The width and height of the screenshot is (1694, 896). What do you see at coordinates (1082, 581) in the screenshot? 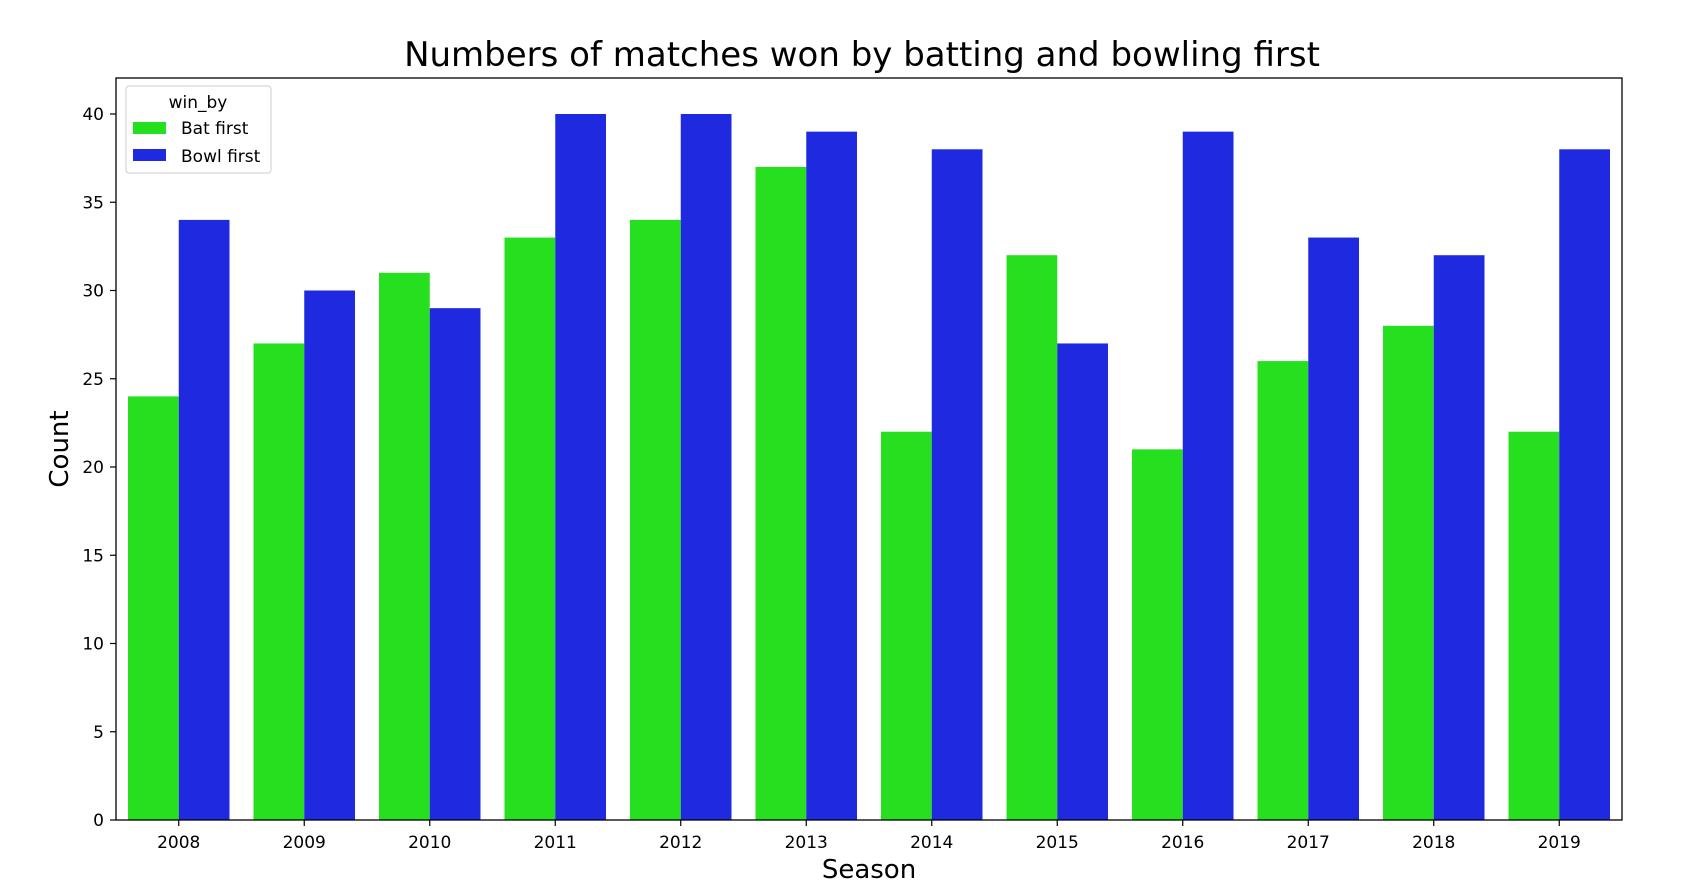
I see `bar-bowl-first-2015` at bounding box center [1082, 581].